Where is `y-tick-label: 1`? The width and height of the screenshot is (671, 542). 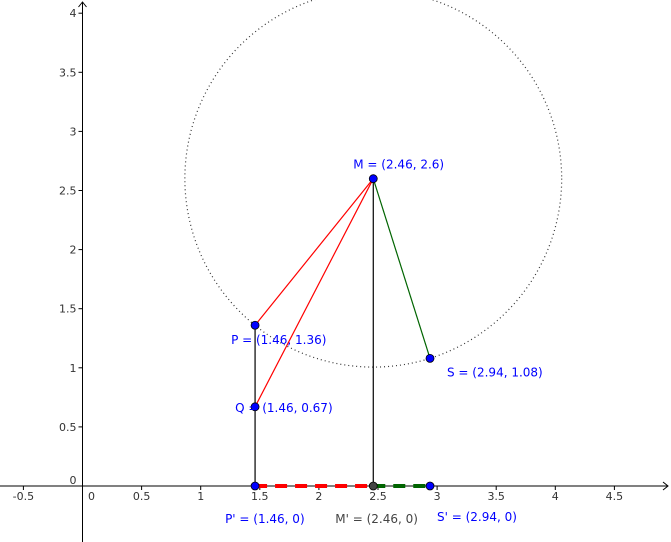 y-tick-label: 1 is located at coordinates (73, 368).